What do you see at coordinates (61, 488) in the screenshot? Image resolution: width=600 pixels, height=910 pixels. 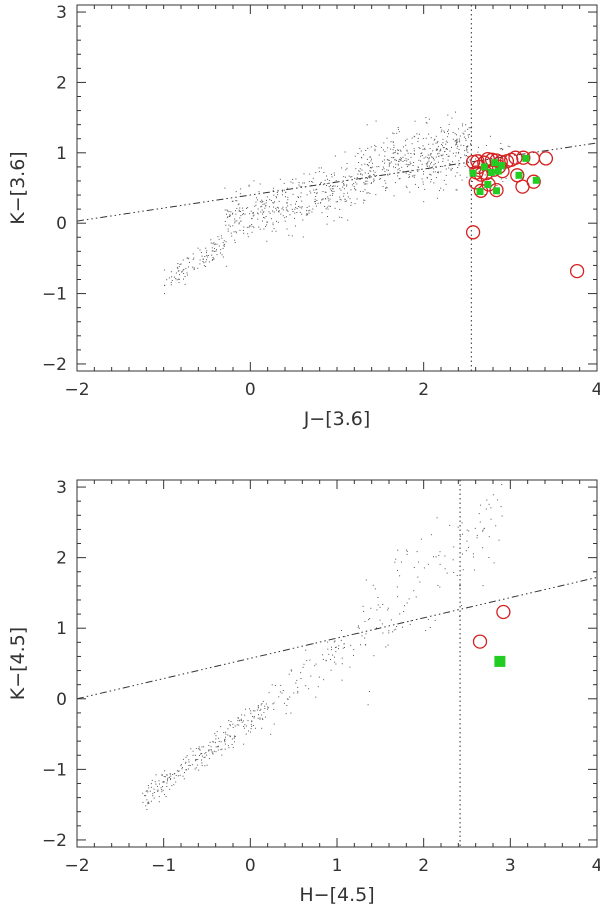 I see `y-tick-label: 3` at bounding box center [61, 488].